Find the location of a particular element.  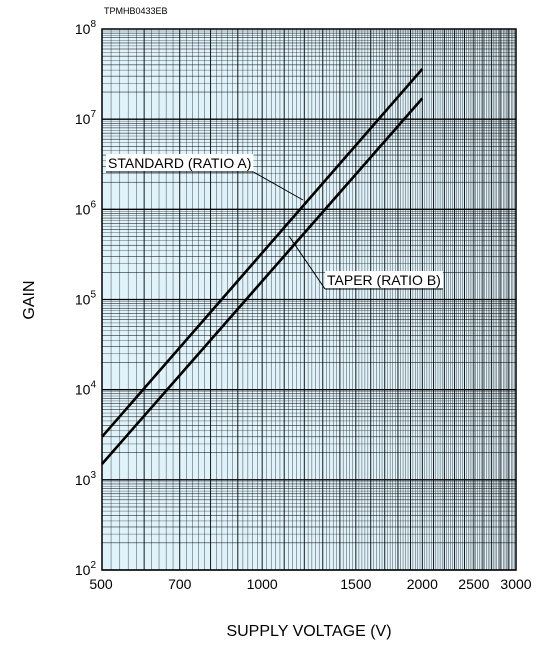

callout-label-standard: STANDARD (RATIO A) is located at coordinates (179, 163).